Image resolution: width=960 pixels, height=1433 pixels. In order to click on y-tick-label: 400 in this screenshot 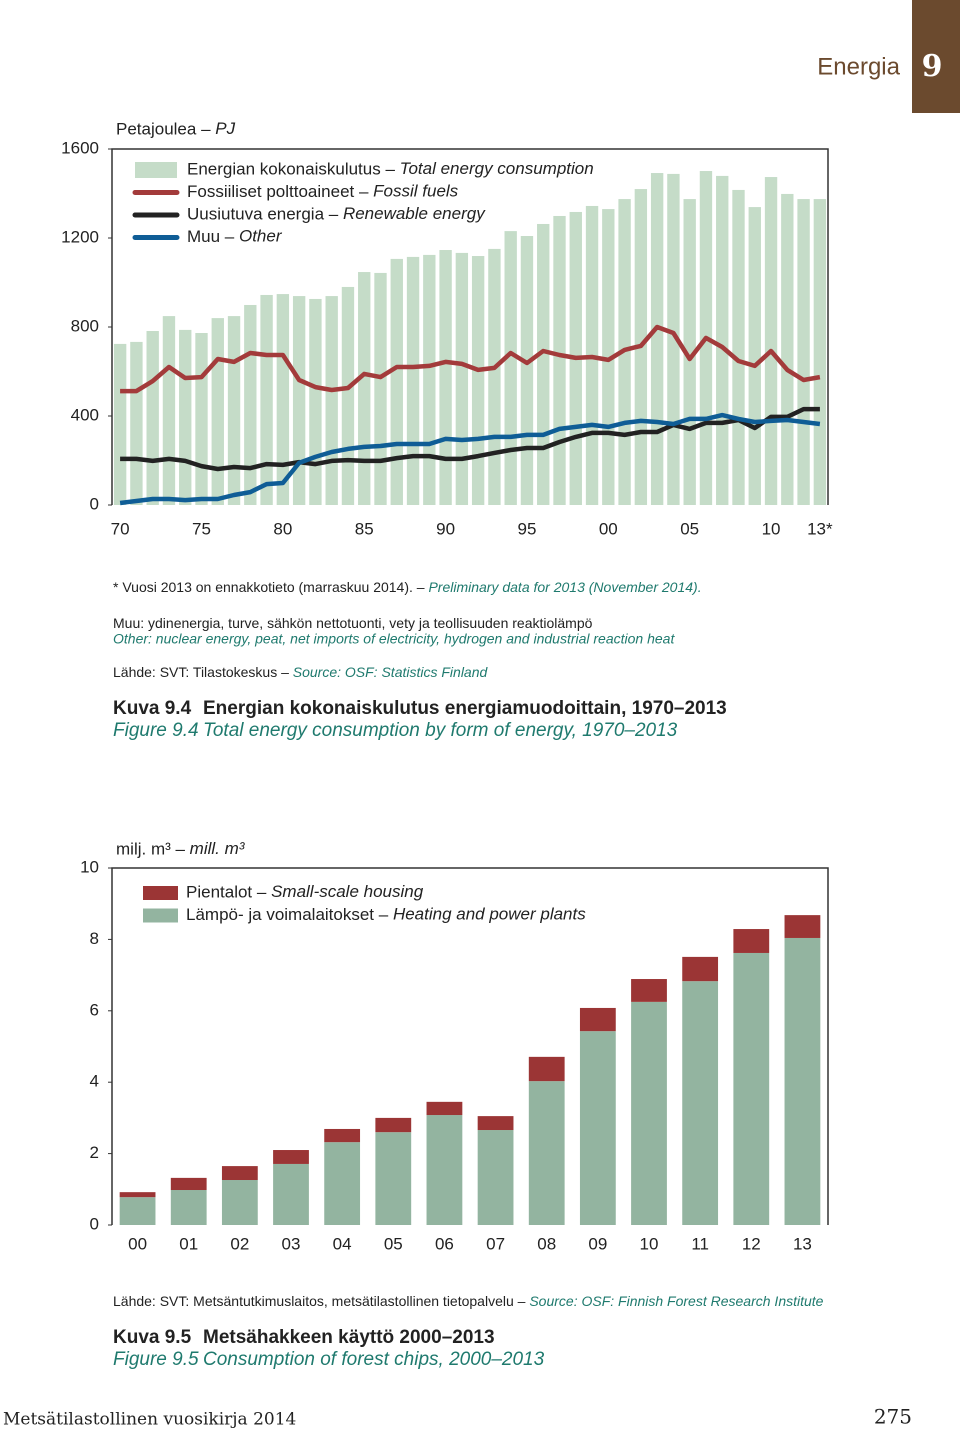, I will do `click(85, 414)`.